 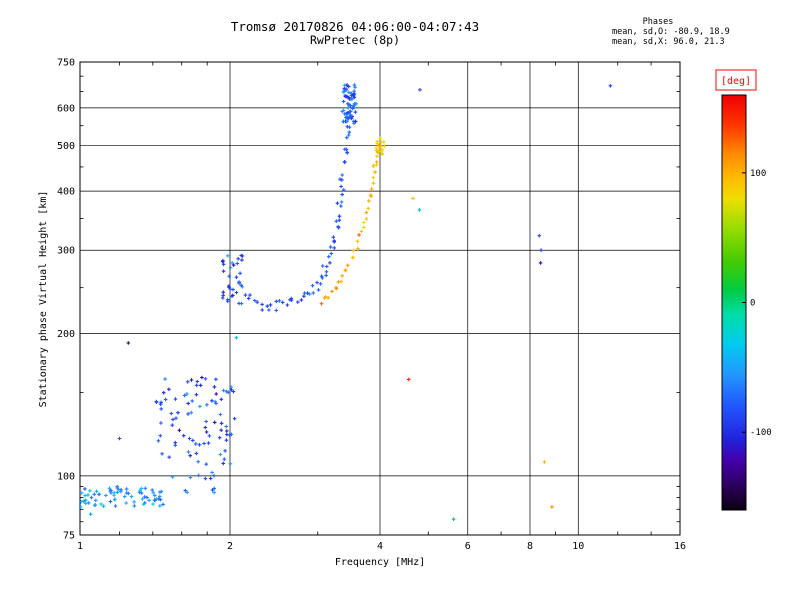 What do you see at coordinates (66, 63) in the screenshot?
I see `y-tick-label: 750` at bounding box center [66, 63].